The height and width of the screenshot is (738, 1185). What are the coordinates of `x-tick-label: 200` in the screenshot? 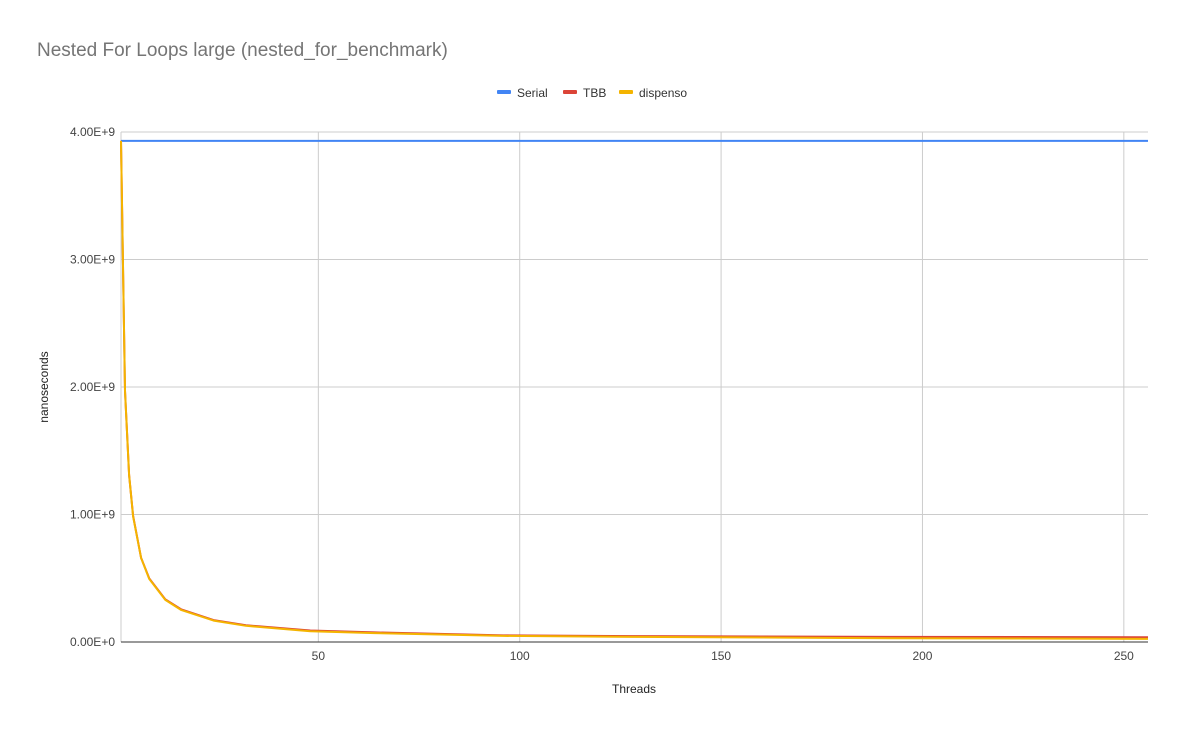 It's located at (922, 656).